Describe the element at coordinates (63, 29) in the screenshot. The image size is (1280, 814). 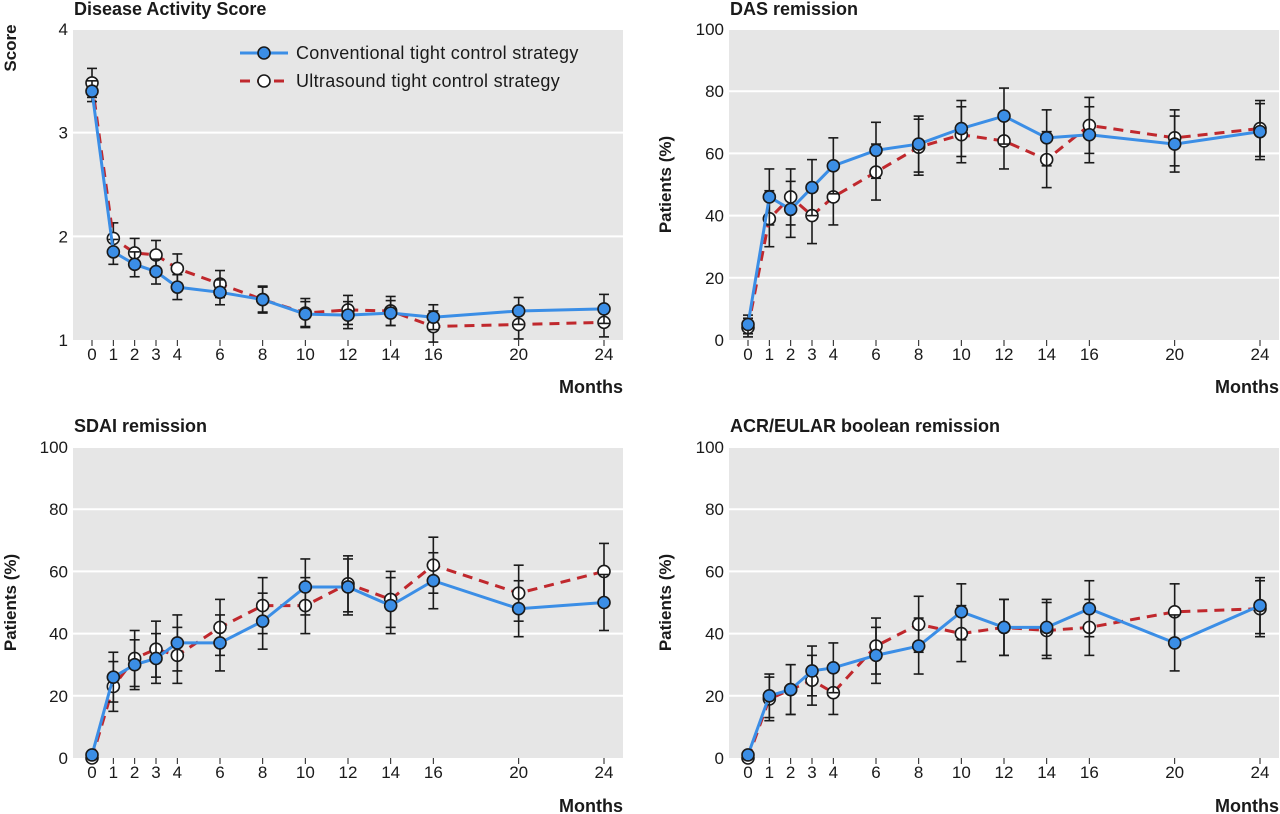
I see `y-tick-label: 4` at that location.